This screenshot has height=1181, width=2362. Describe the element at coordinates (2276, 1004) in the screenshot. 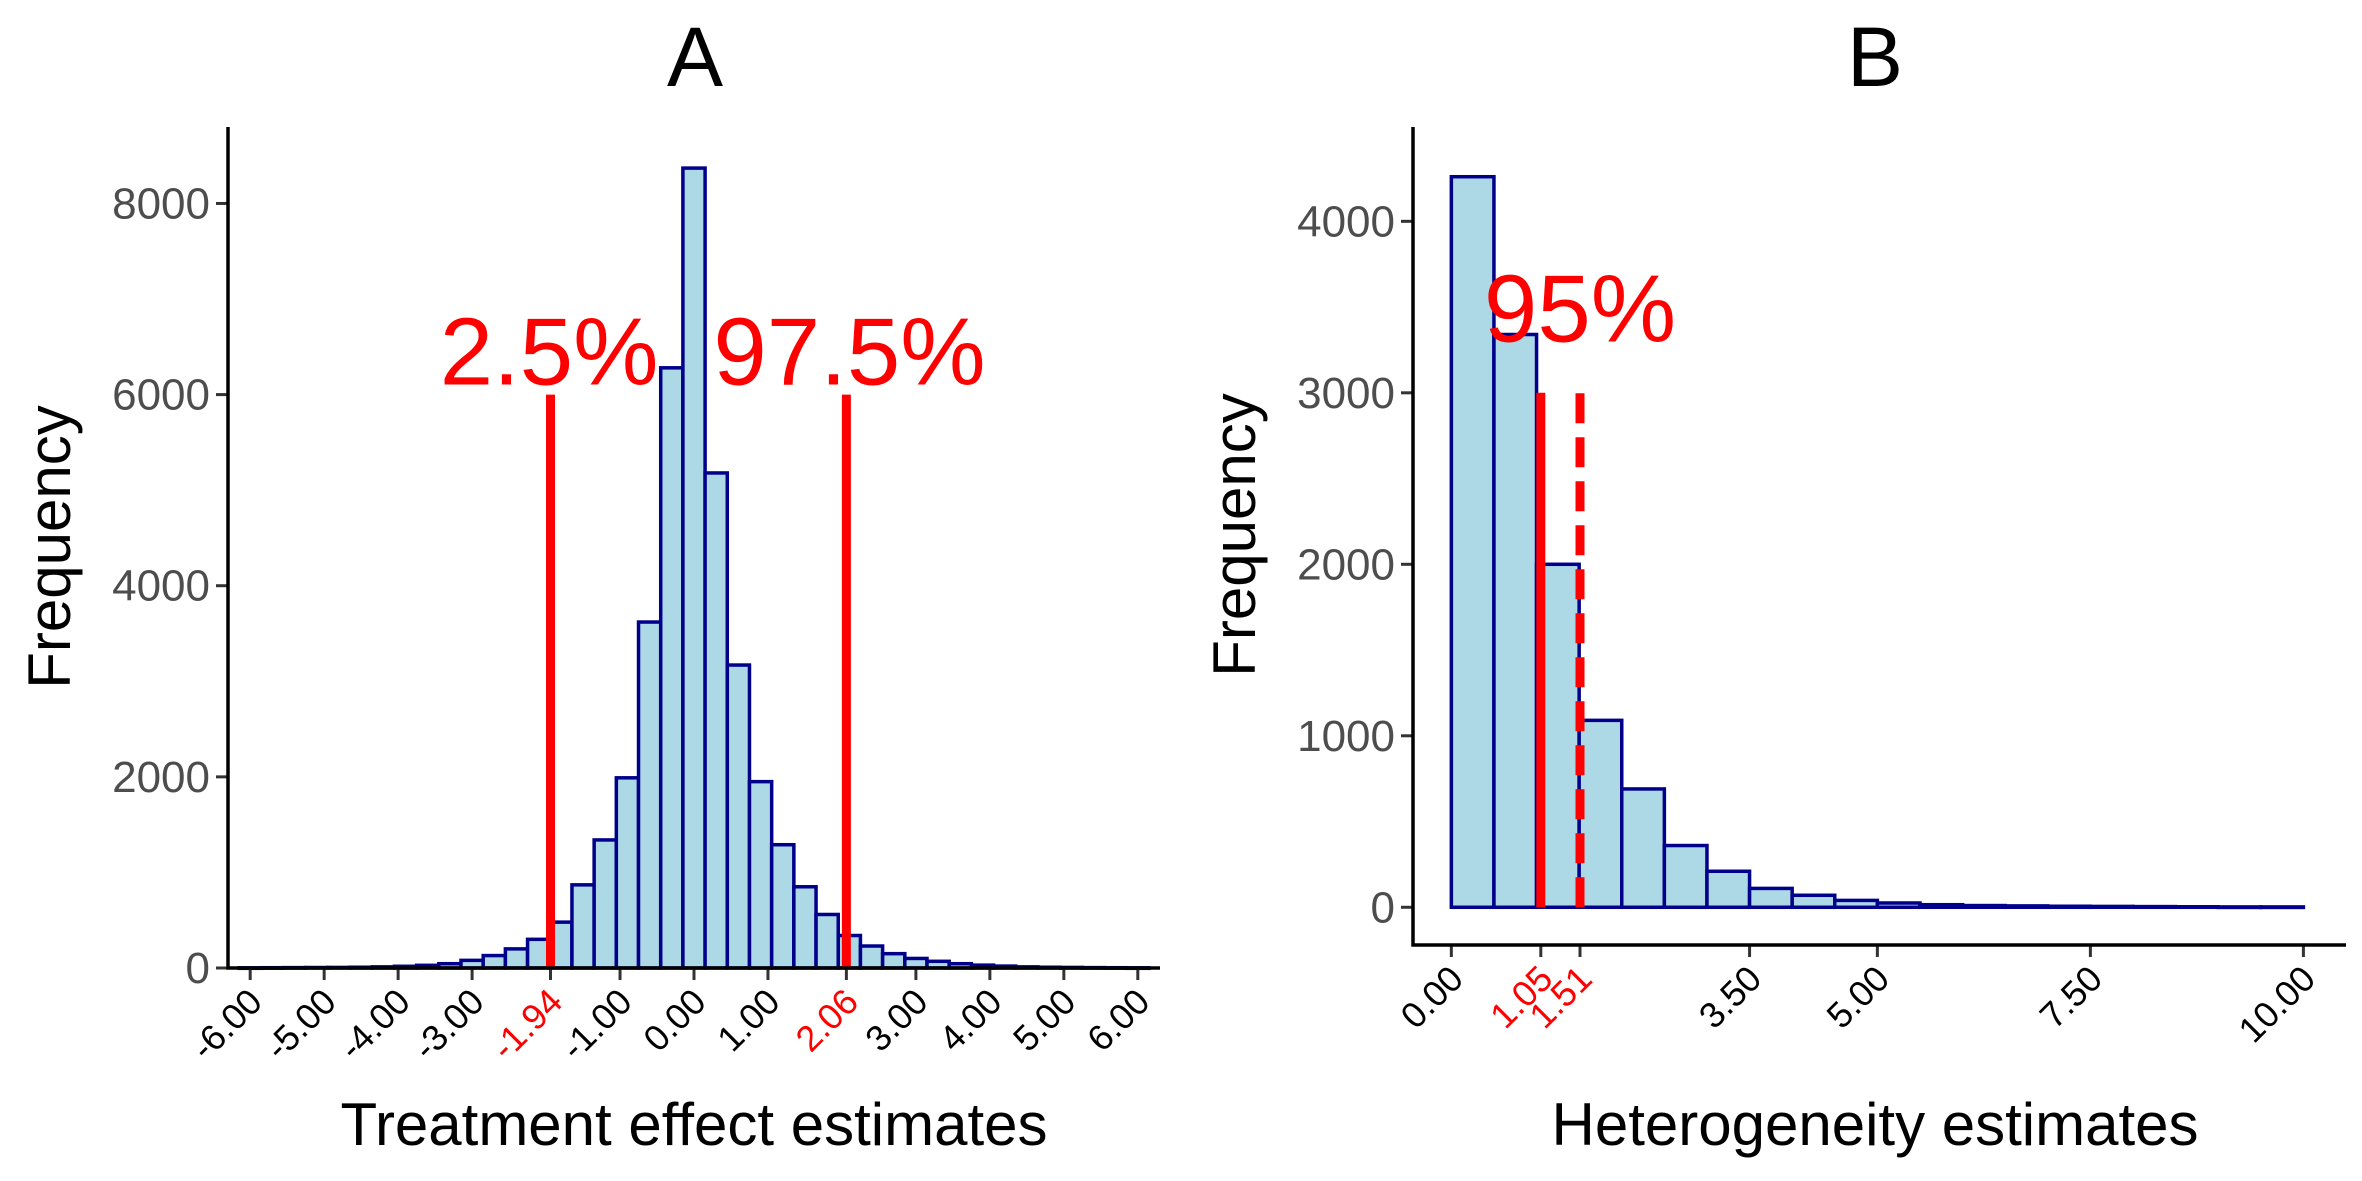

I see `panel-b-x-tick-label: 10.00` at that location.